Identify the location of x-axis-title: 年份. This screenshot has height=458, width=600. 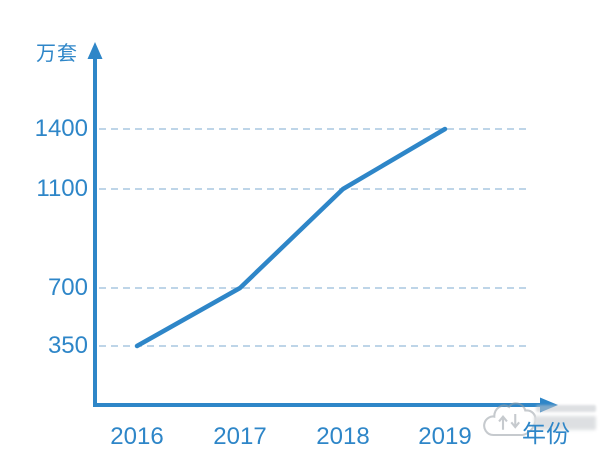
(546, 434).